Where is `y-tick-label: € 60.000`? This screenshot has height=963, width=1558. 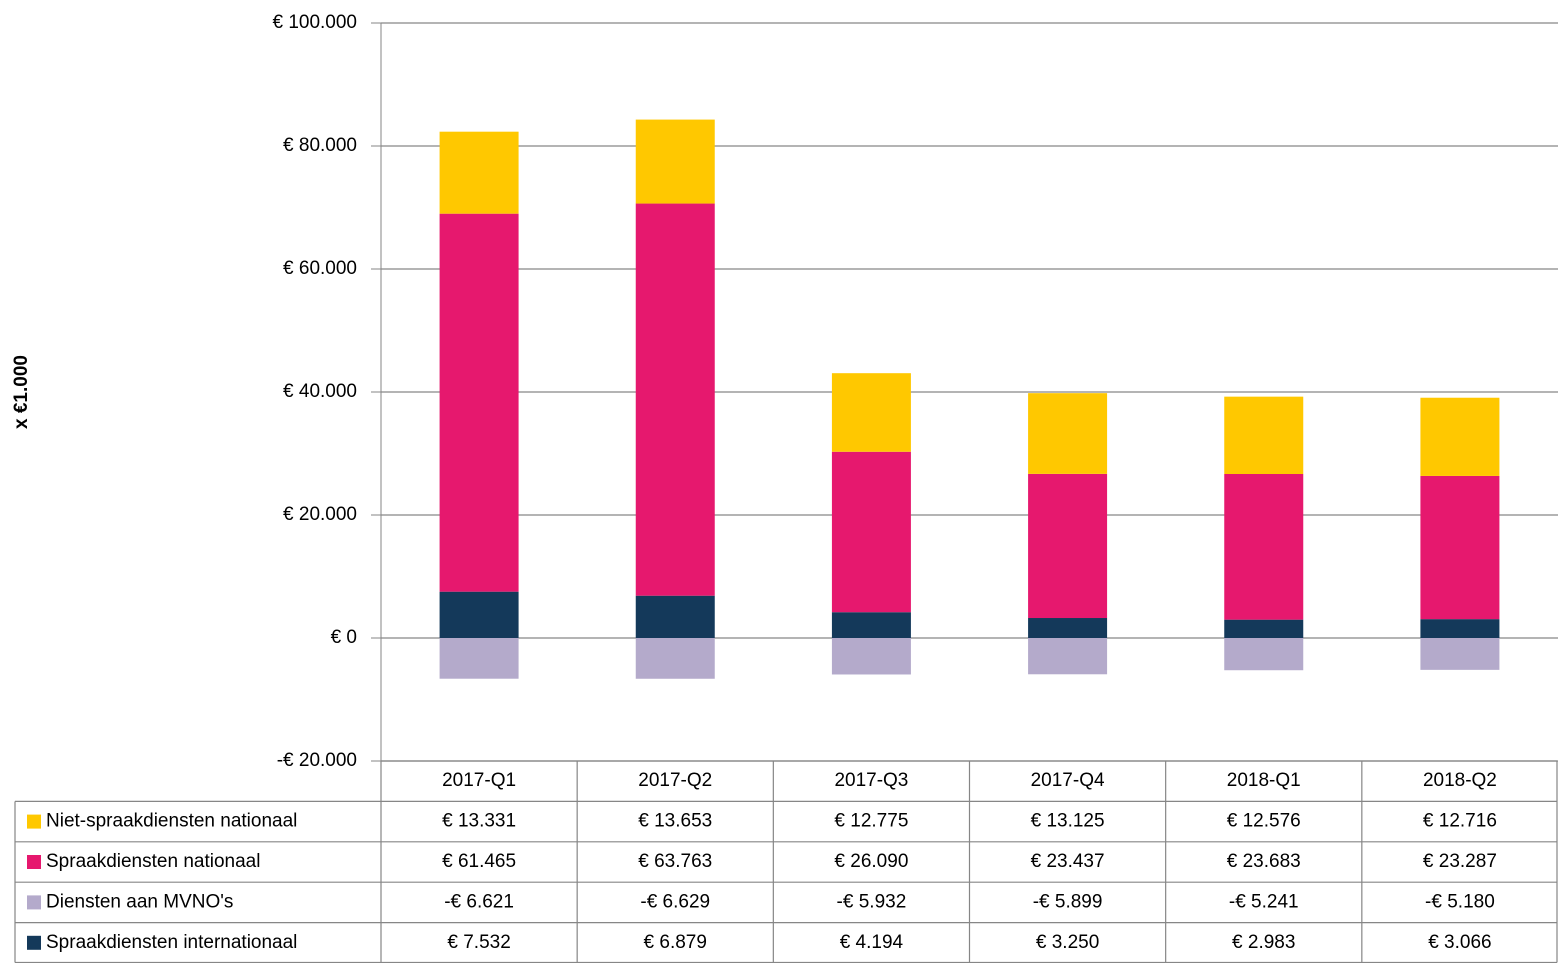
y-tick-label: € 60.000 is located at coordinates (320, 268).